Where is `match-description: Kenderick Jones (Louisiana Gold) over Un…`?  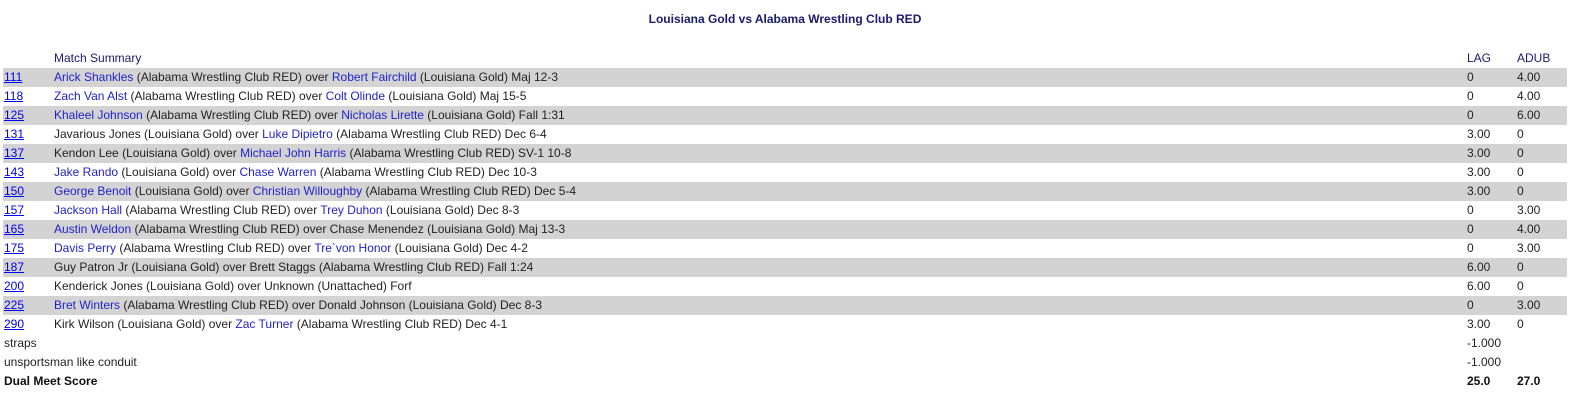 match-description: Kenderick Jones (Louisiana Gold) over Un… is located at coordinates (759, 286).